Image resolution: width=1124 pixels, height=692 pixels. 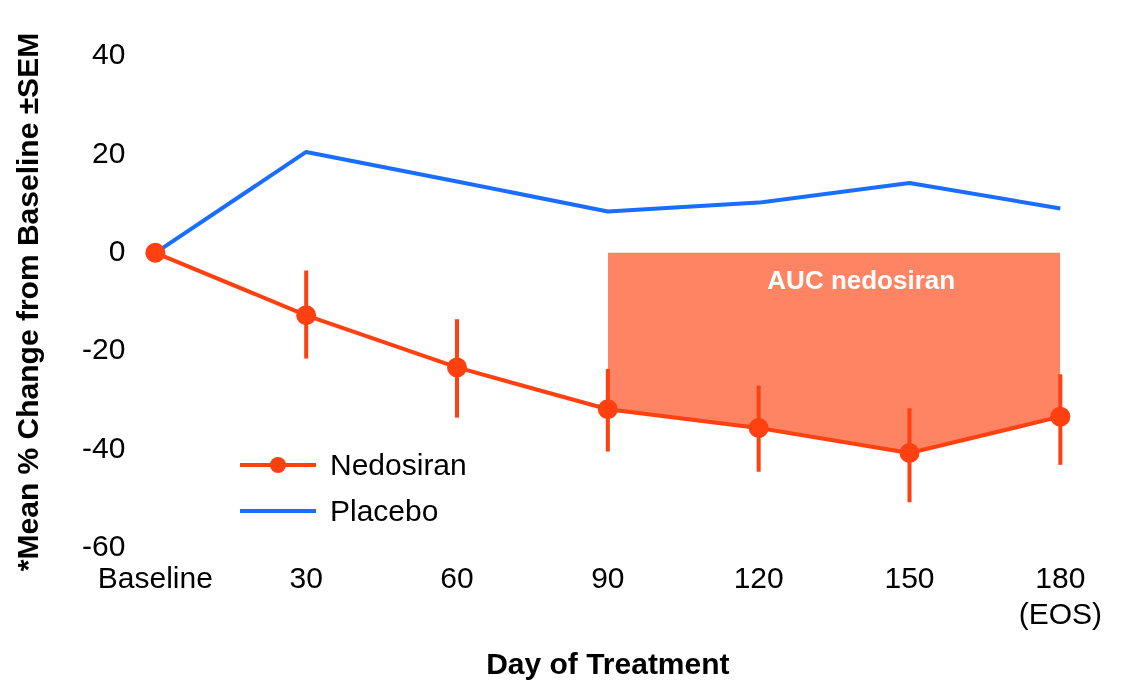 What do you see at coordinates (104, 546) in the screenshot?
I see `y-tick-label: -60` at bounding box center [104, 546].